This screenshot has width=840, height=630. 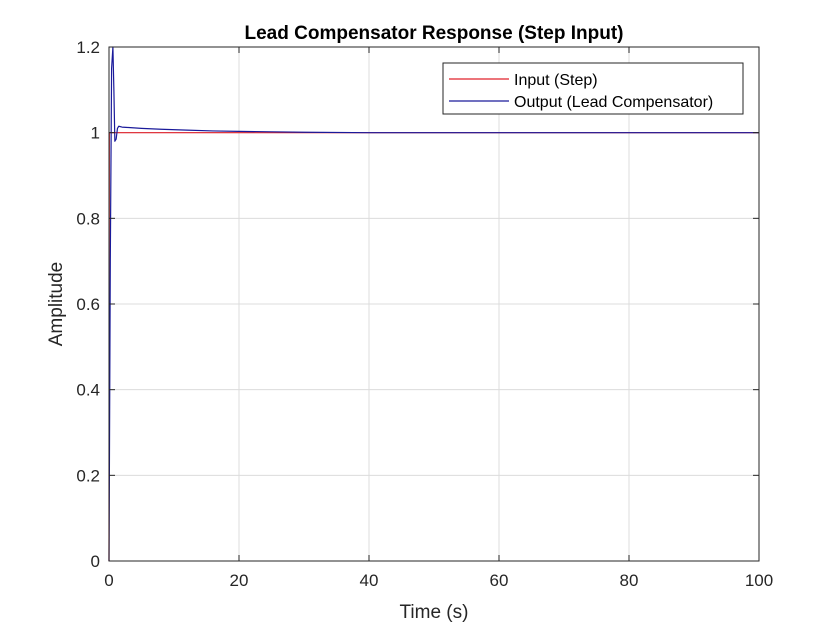 I want to click on y-tick-label: 0, so click(x=95, y=561).